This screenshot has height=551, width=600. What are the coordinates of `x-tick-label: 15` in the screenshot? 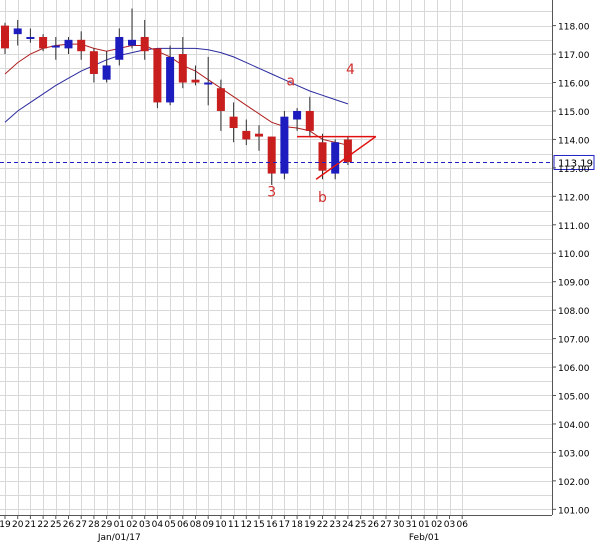 It's located at (258, 525).